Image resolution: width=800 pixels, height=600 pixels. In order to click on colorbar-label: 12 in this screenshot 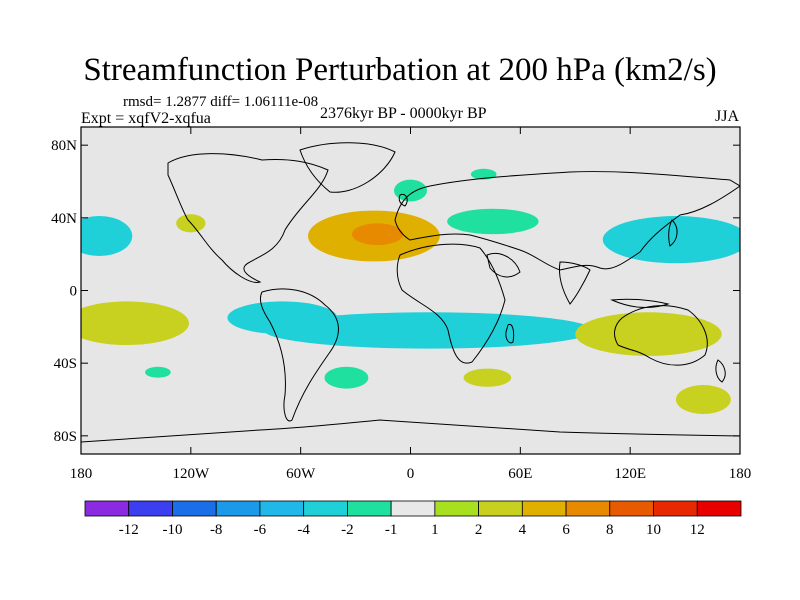, I will do `click(697, 530)`.